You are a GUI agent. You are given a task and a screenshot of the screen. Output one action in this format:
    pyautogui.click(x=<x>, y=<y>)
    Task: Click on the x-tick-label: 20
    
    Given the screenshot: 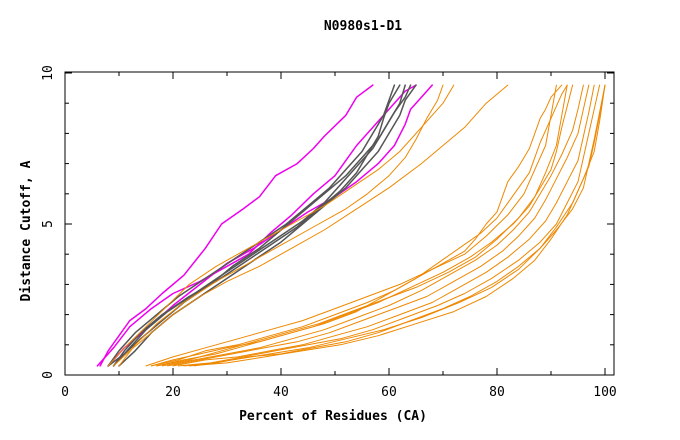 What is the action you would take?
    pyautogui.click(x=173, y=392)
    